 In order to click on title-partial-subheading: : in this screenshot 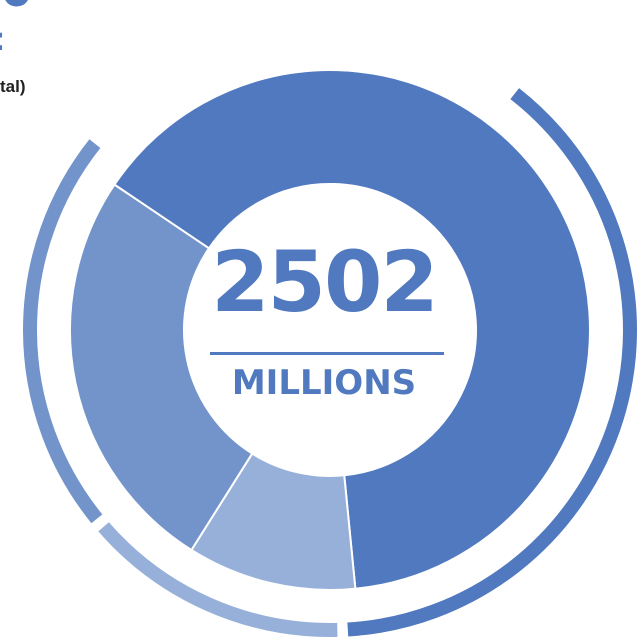, I will do `click(2, 39)`.